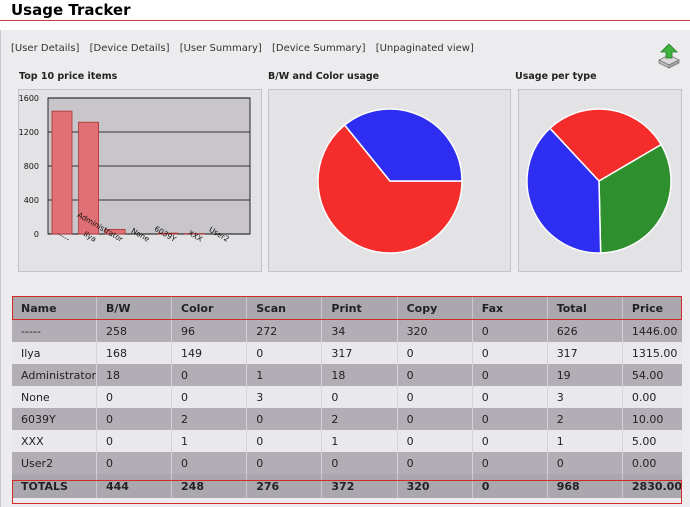 This screenshot has width=690, height=507. What do you see at coordinates (509, 486) in the screenshot?
I see `totals-fax: 0` at bounding box center [509, 486].